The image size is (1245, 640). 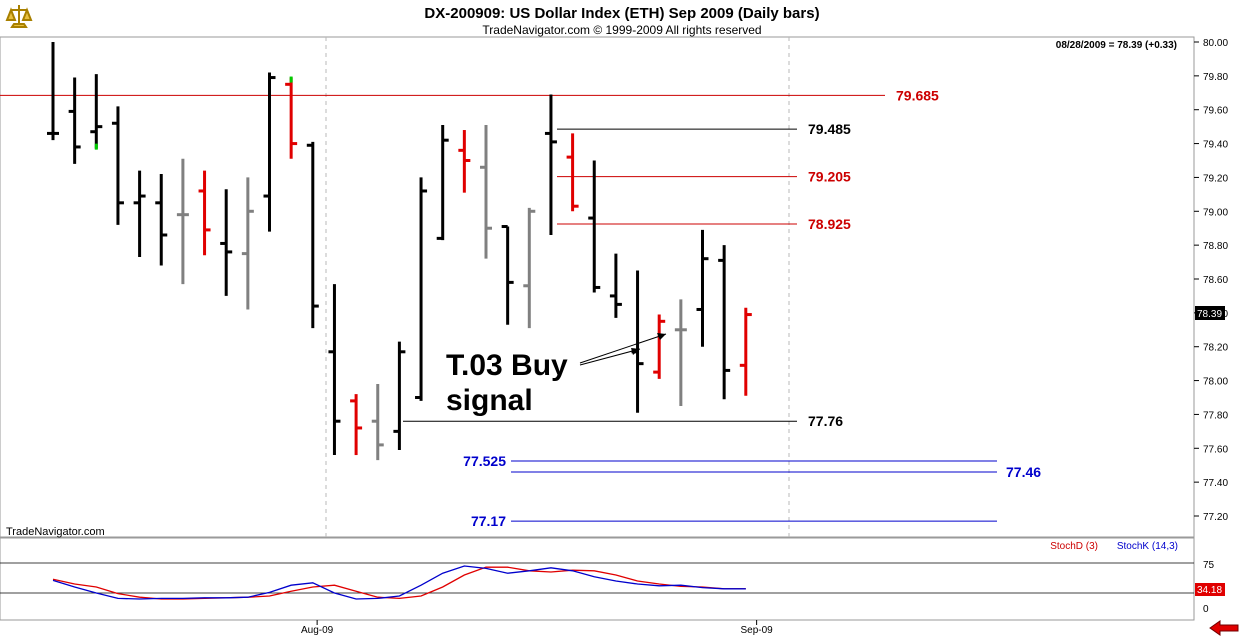 What do you see at coordinates (1116, 45) in the screenshot?
I see `last-value-readout: 08/28/2009 = 78.39 (+0.33)` at bounding box center [1116, 45].